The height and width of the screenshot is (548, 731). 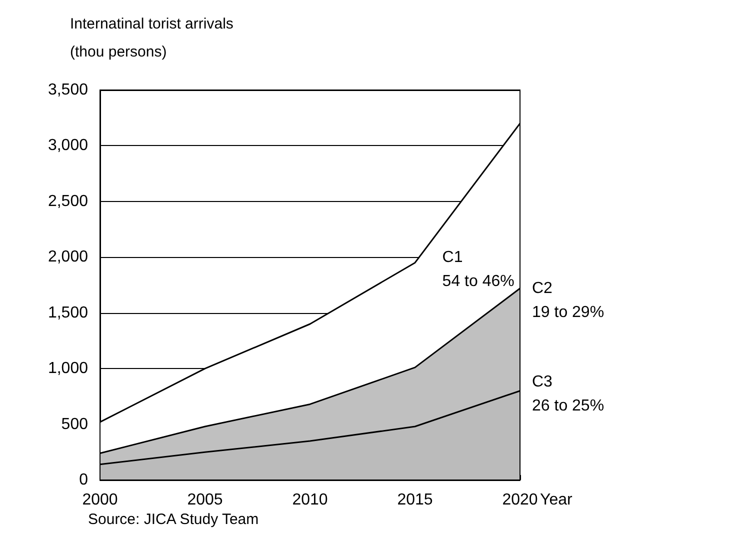 What do you see at coordinates (415, 500) in the screenshot?
I see `x-tick-label: 2015` at bounding box center [415, 500].